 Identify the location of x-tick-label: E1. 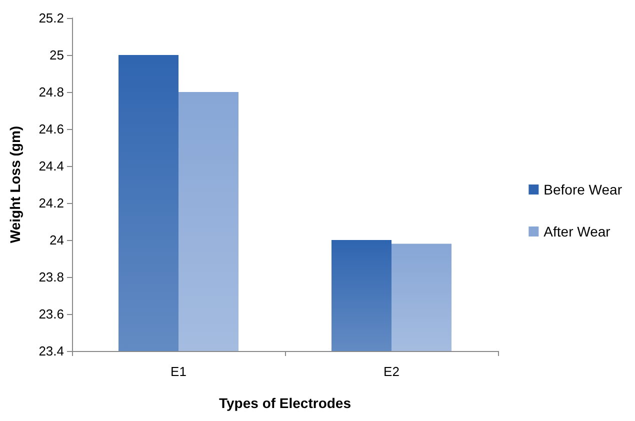
(178, 371).